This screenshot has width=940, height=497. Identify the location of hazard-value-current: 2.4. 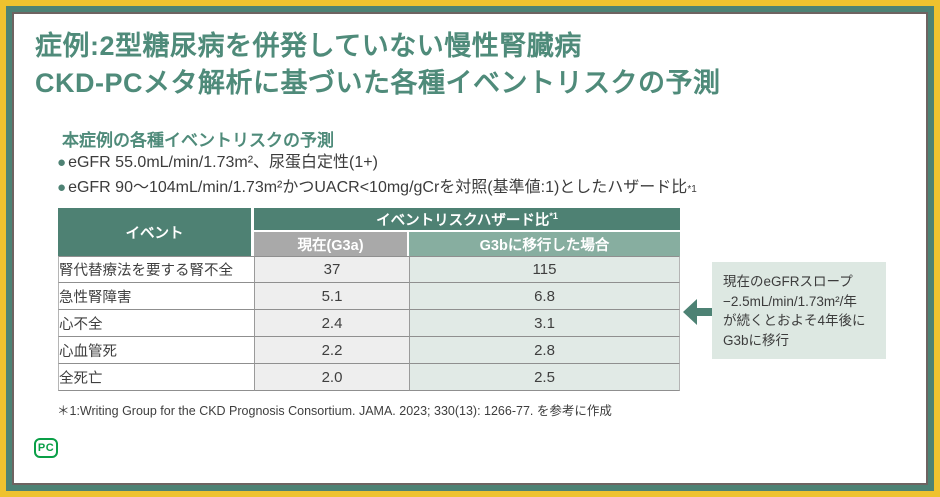
(331, 323).